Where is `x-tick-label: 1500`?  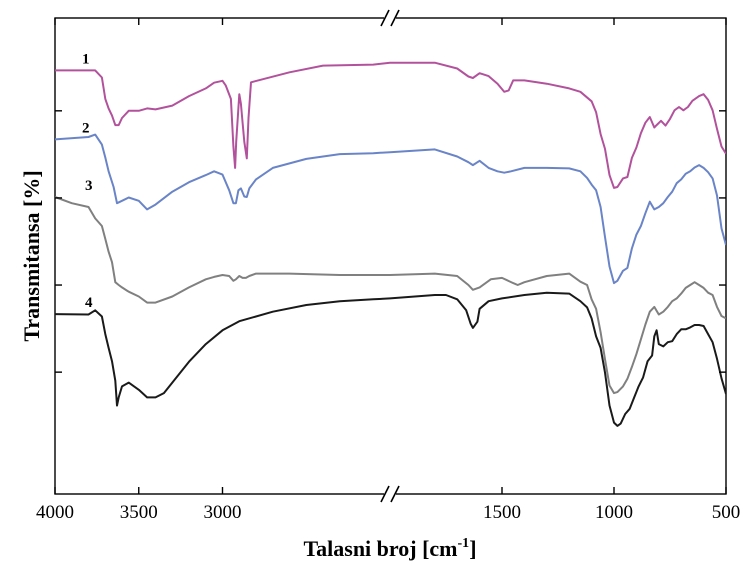
x-tick-label: 1500 is located at coordinates (502, 512).